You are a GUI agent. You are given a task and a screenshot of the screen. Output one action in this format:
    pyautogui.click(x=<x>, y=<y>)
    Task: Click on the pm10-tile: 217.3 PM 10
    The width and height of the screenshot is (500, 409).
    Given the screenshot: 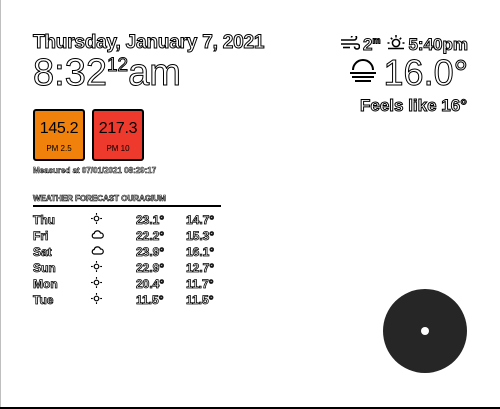 What is the action you would take?
    pyautogui.click(x=118, y=135)
    